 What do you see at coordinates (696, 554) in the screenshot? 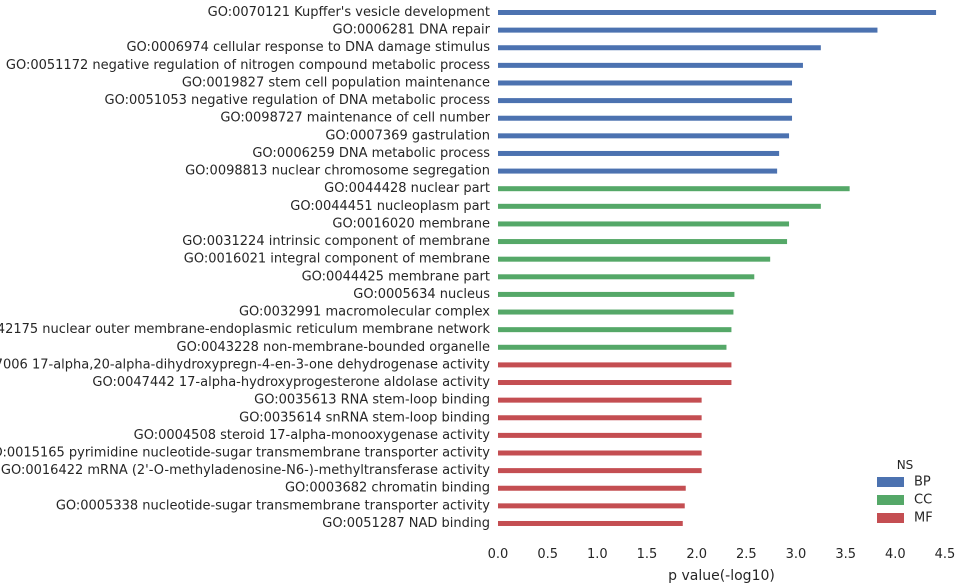
I see `x-tick-label: 2.0` at bounding box center [696, 554].